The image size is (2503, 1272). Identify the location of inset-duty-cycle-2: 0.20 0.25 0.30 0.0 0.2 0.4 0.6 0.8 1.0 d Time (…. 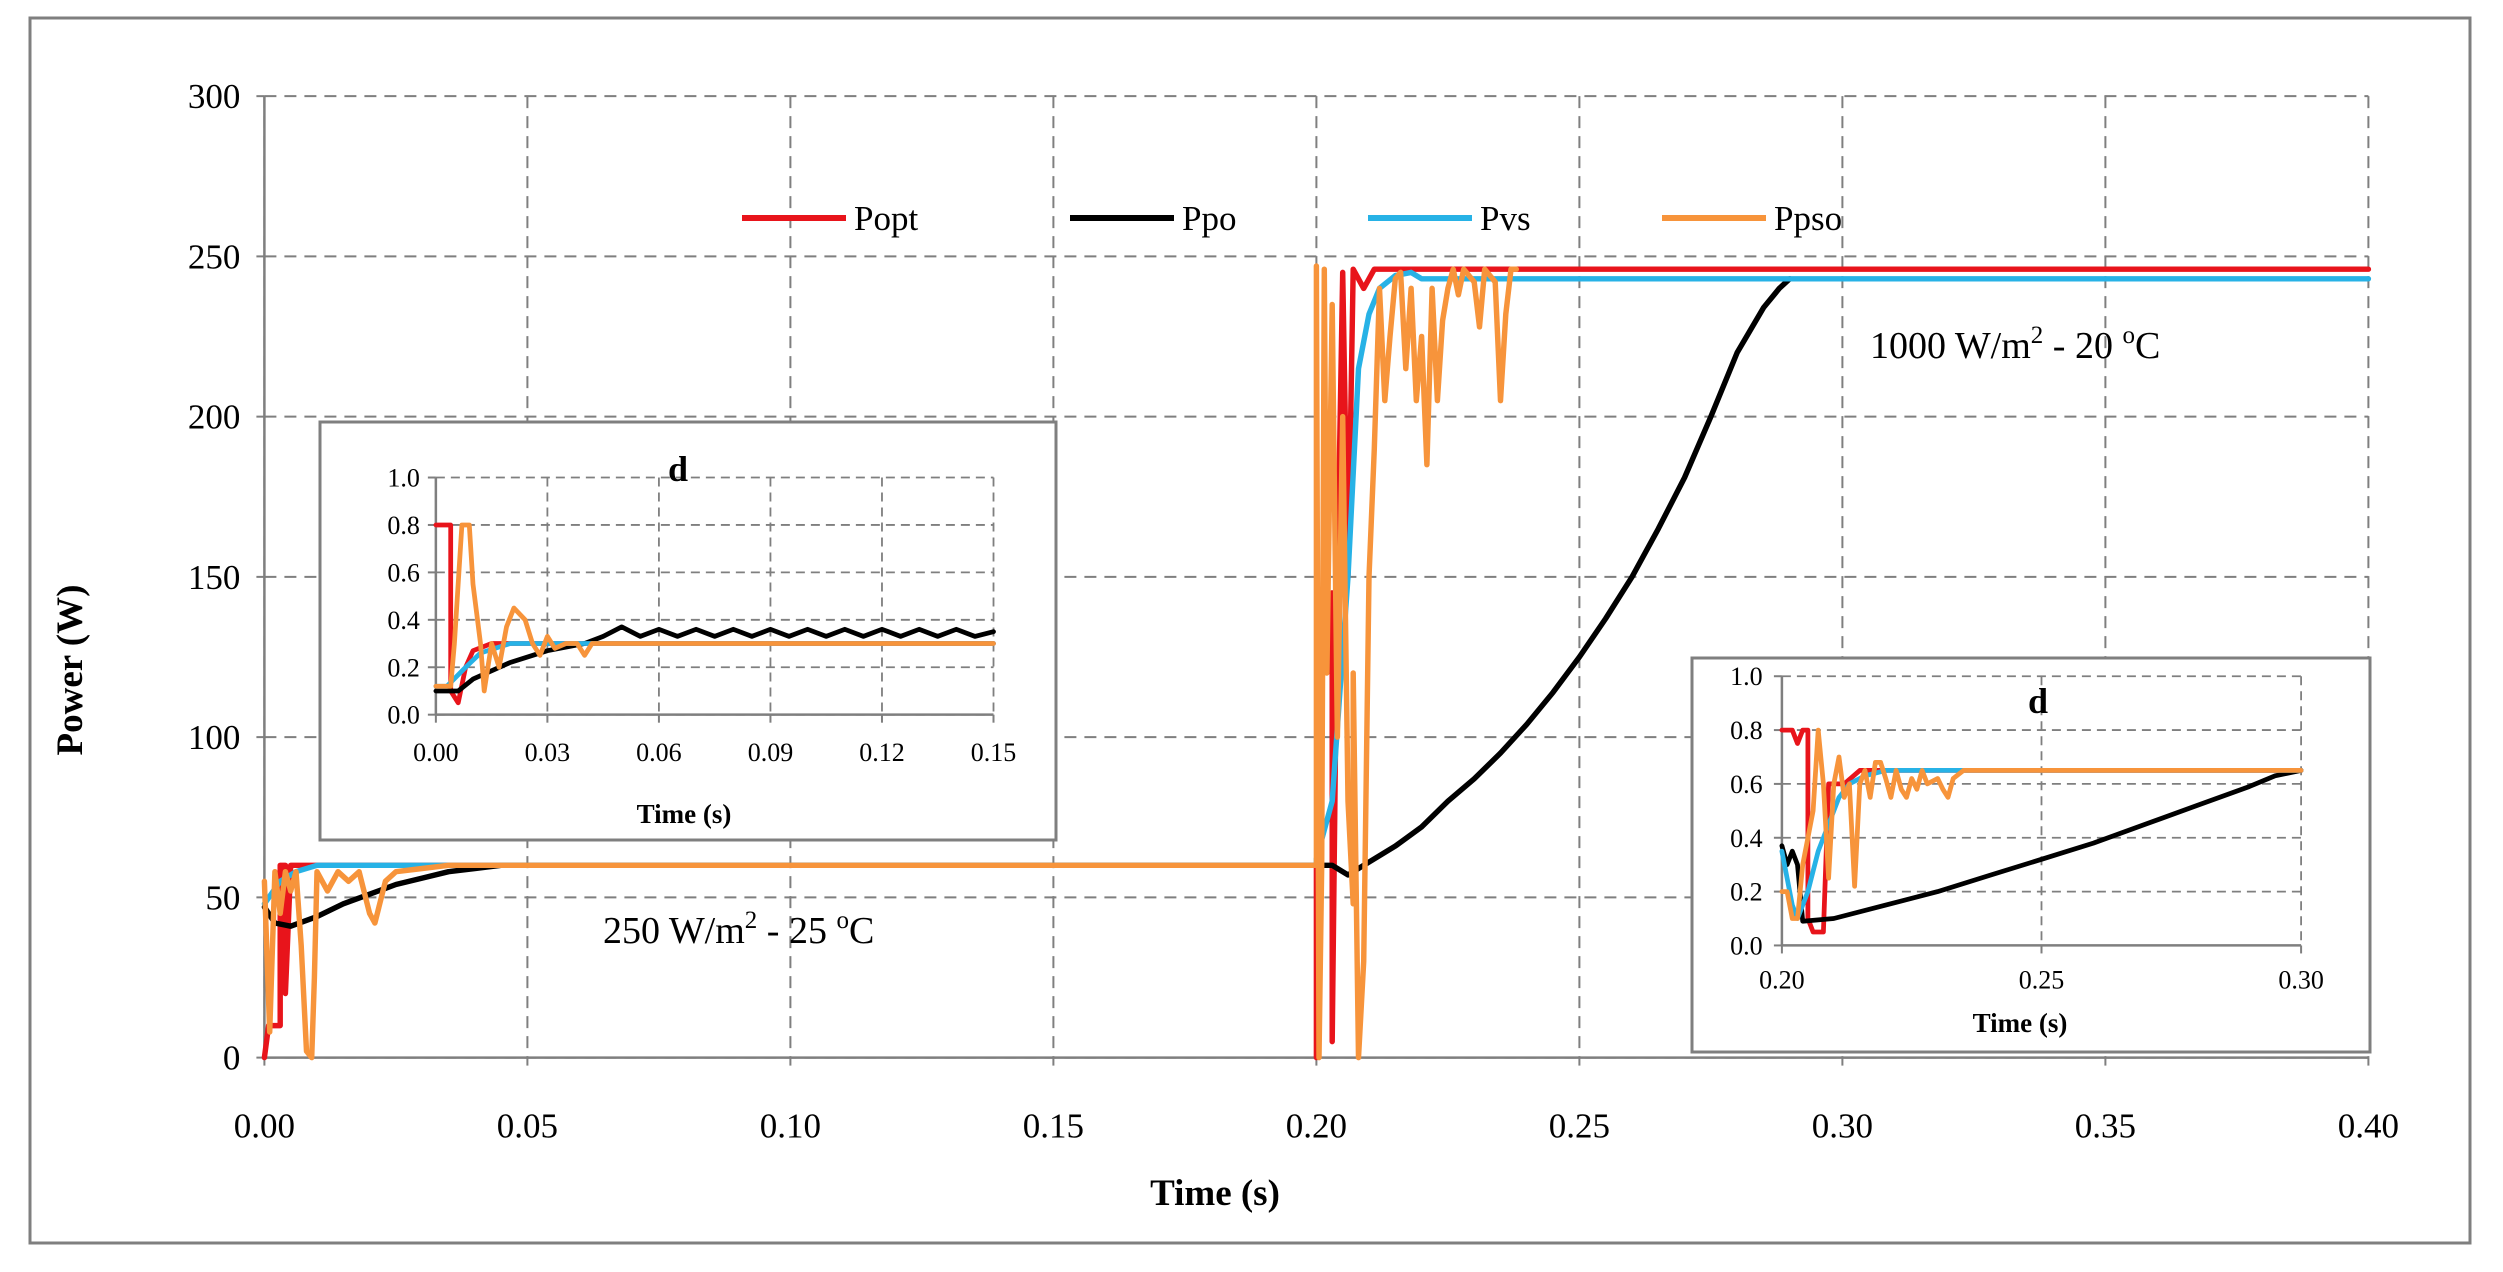
(2031, 855).